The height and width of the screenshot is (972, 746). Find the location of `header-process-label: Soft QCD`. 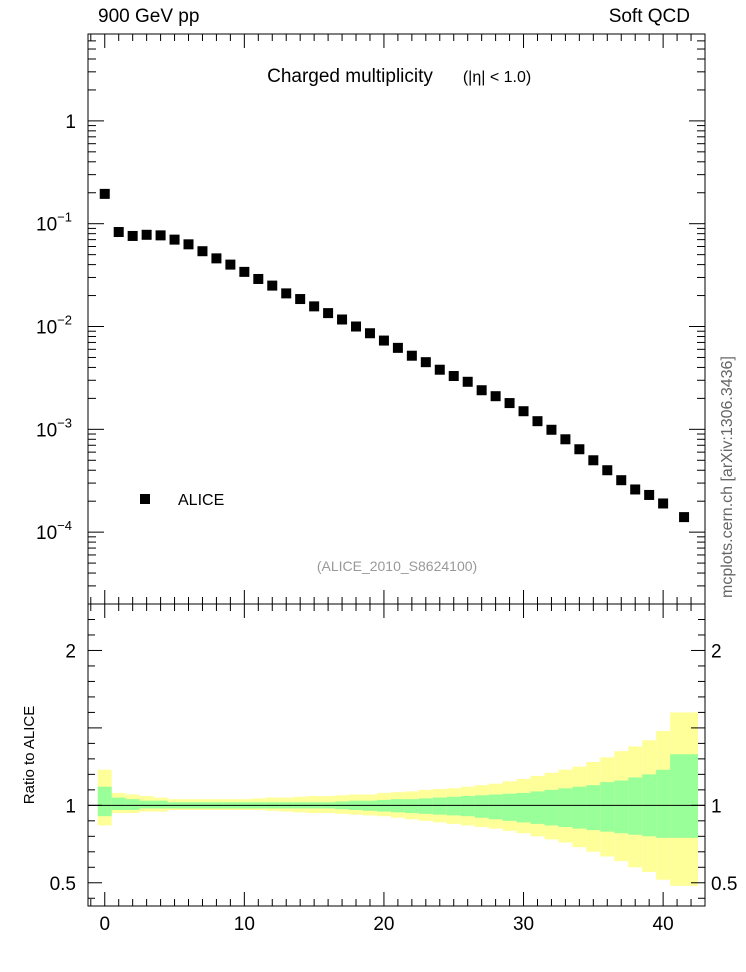

header-process-label: Soft QCD is located at coordinates (649, 16).